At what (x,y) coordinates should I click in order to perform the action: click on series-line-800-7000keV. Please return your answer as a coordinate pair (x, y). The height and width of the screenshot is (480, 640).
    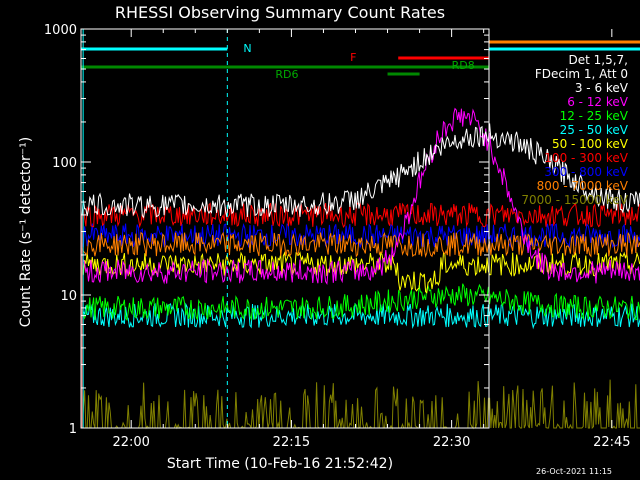
    Looking at the image, I should click on (360, 244).